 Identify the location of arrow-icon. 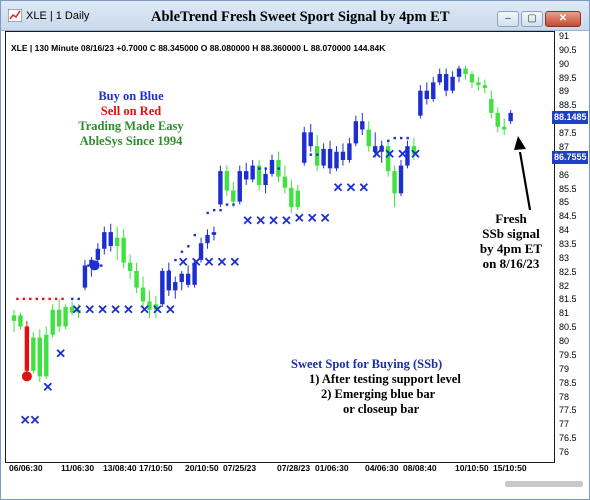
(523, 173).